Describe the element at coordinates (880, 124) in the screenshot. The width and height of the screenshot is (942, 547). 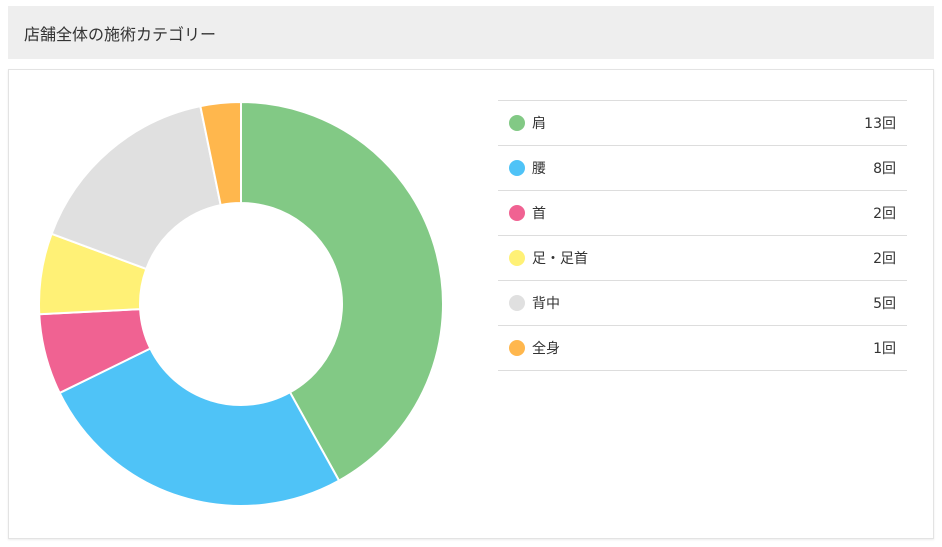
I see `legend-value: 13回` at that location.